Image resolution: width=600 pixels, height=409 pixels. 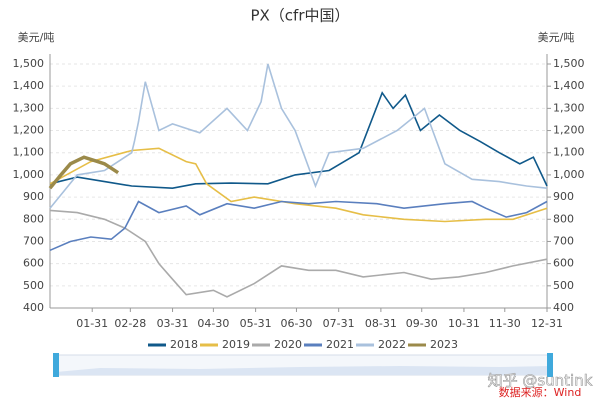 What do you see at coordinates (547, 323) in the screenshot?
I see `x-tick-label: 12-31` at bounding box center [547, 323].